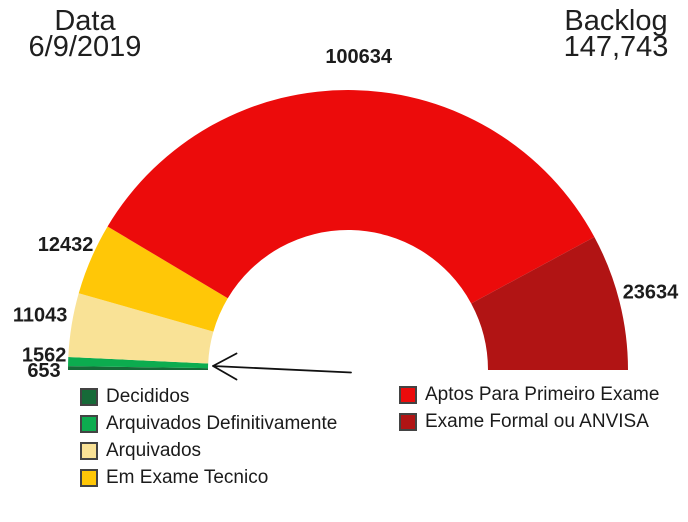 The height and width of the screenshot is (522, 688). What do you see at coordinates (359, 57) in the screenshot?
I see `value-label-aptos-para-primeiro-exame: 100634` at bounding box center [359, 57].